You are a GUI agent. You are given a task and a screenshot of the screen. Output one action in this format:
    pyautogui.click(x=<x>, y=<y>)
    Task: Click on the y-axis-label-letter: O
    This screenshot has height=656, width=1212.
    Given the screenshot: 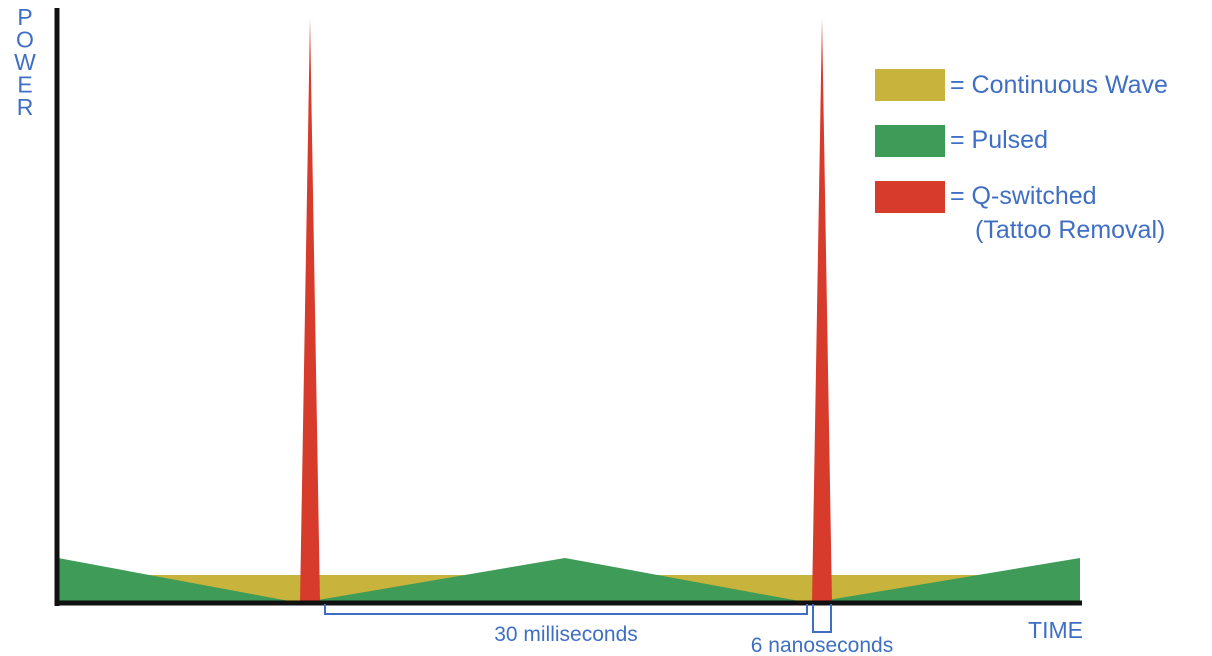 What is the action you would take?
    pyautogui.click(x=25, y=40)
    